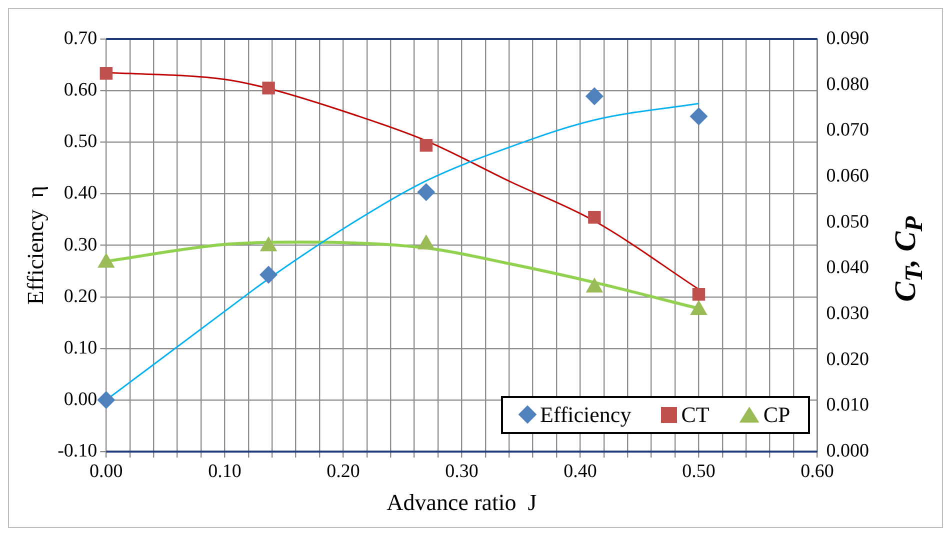  What do you see at coordinates (847, 267) in the screenshot?
I see `y2-tick-label: 0.040` at bounding box center [847, 267].